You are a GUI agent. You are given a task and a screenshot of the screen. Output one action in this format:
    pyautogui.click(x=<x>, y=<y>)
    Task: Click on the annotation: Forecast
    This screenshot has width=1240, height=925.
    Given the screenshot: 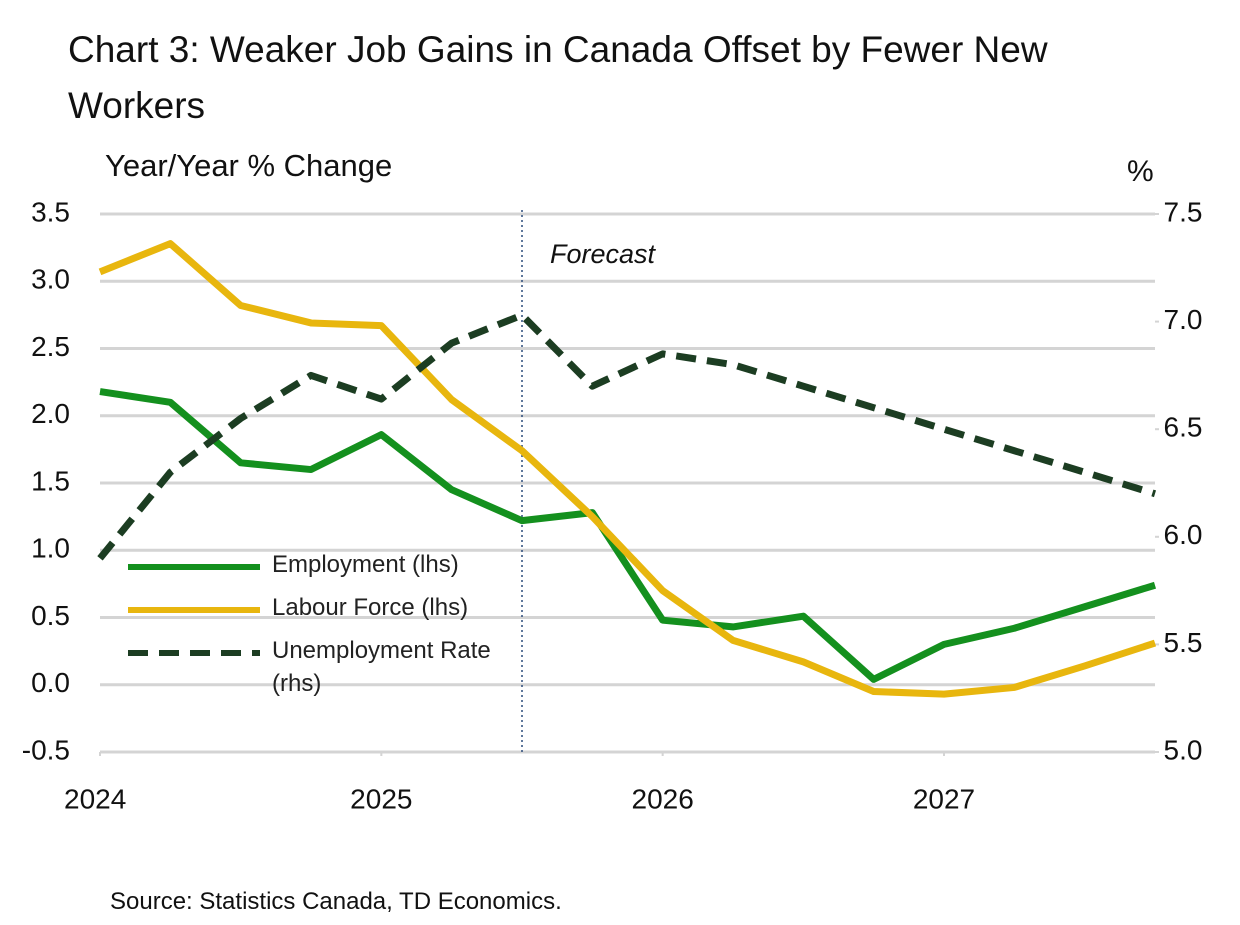 What is the action you would take?
    pyautogui.click(x=603, y=254)
    